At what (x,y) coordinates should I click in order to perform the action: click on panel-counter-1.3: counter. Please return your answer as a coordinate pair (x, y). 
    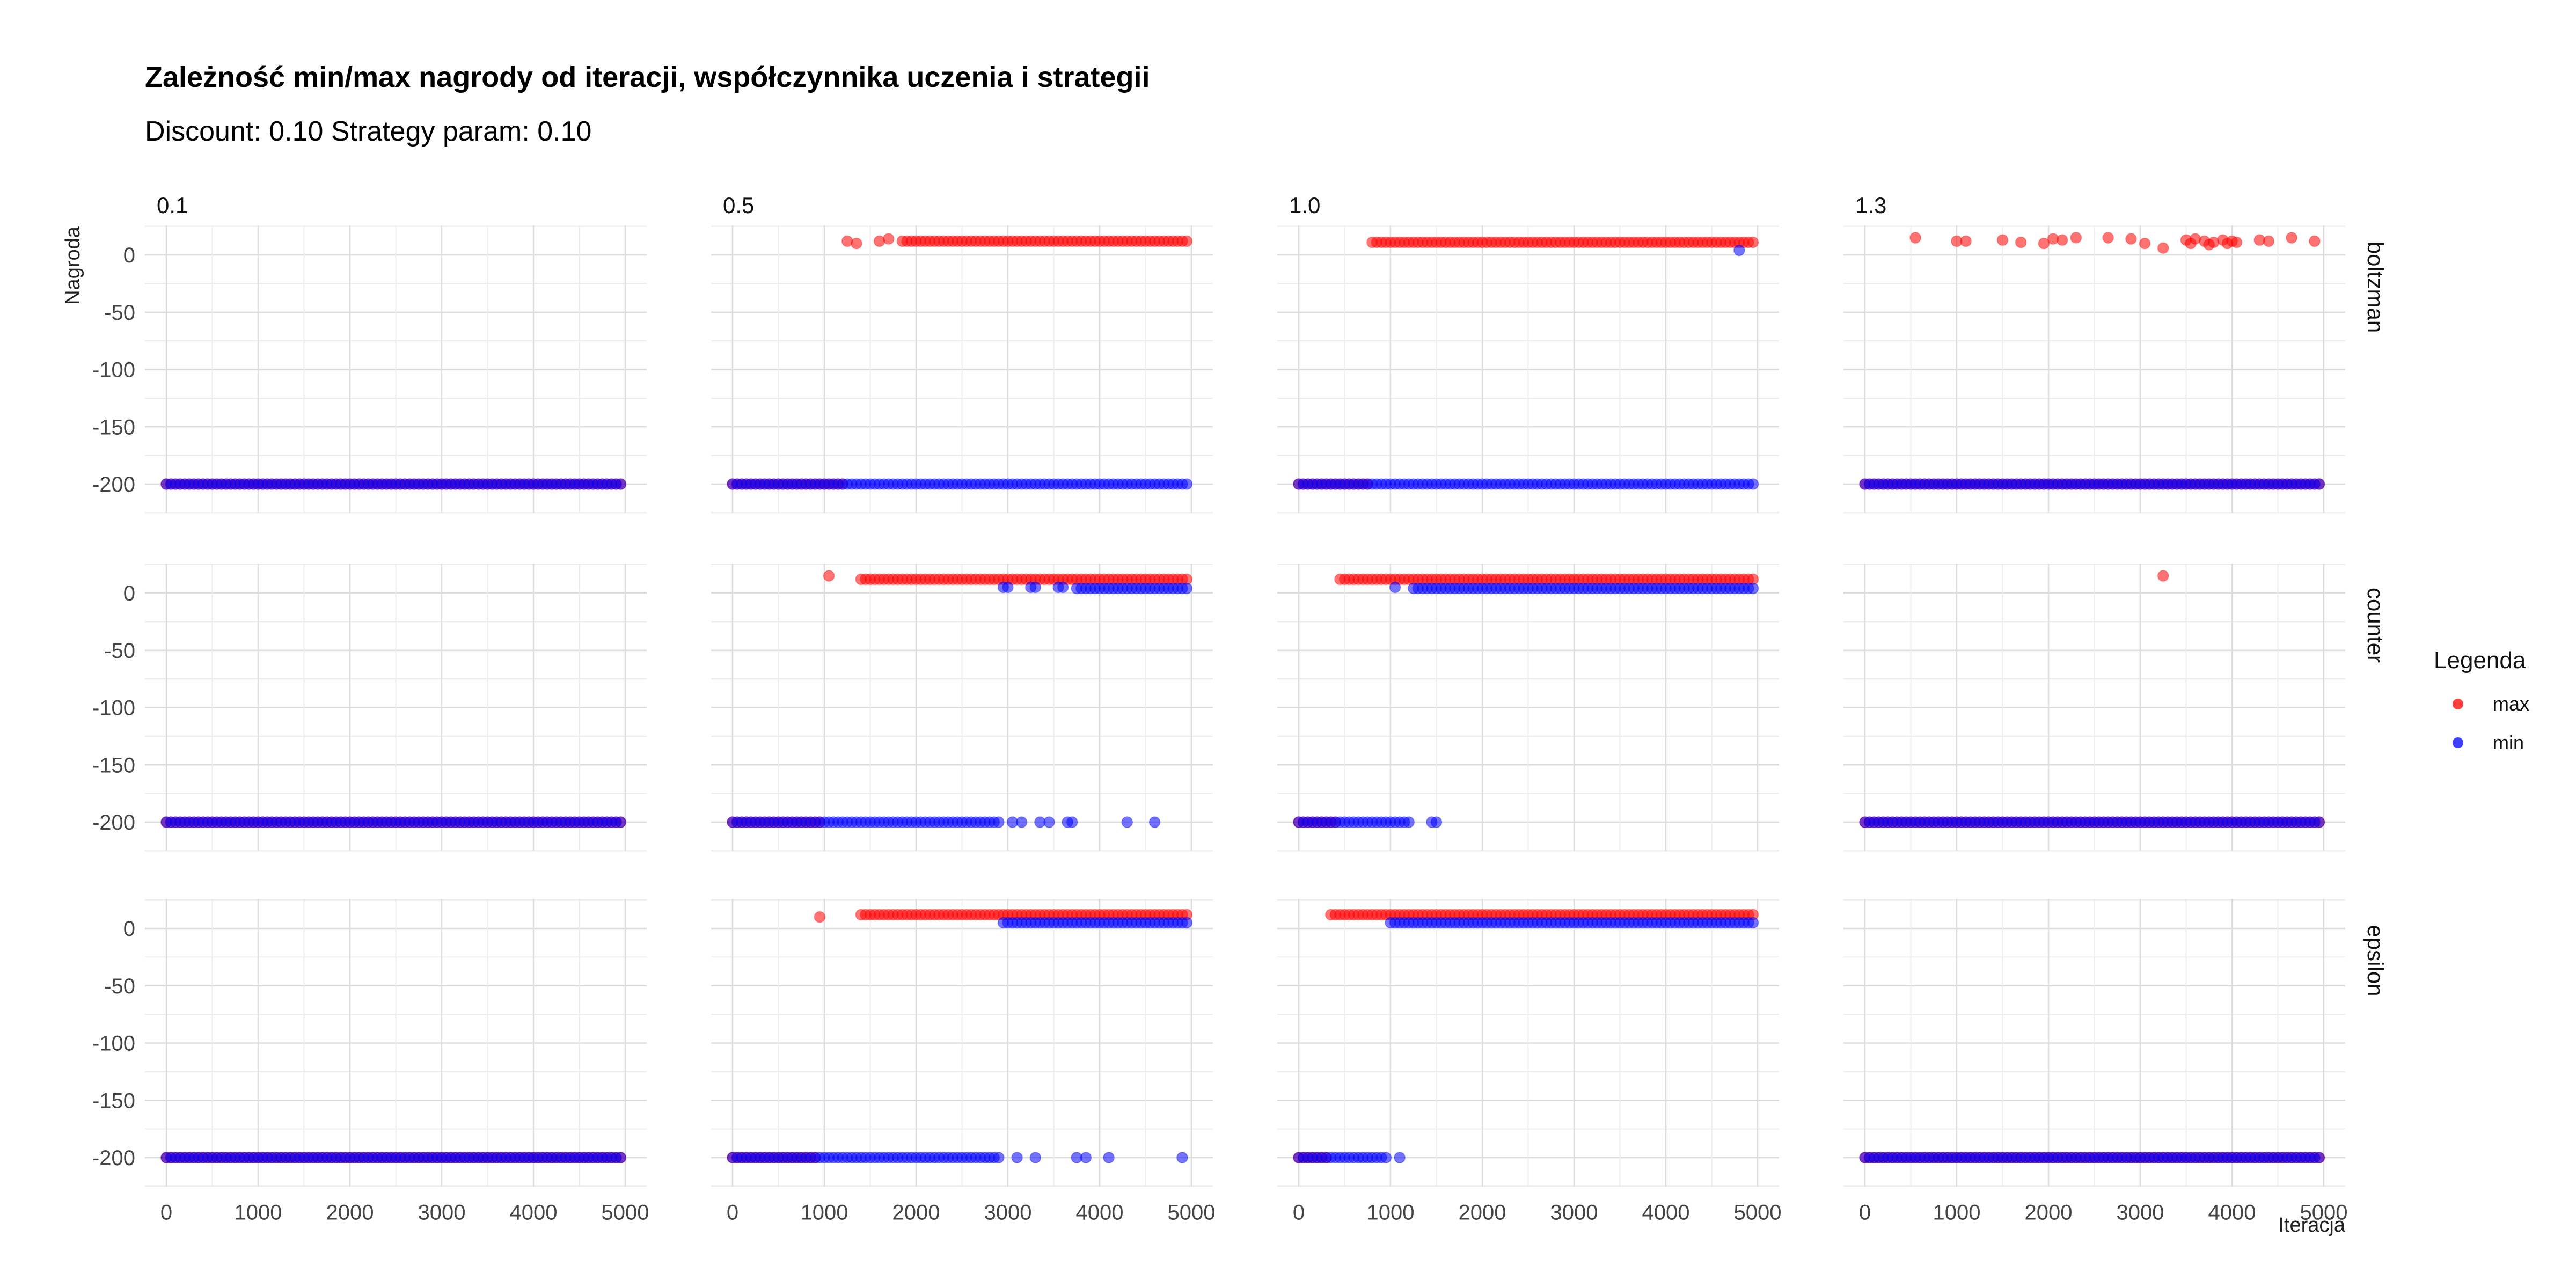
    Looking at the image, I should click on (2115, 708).